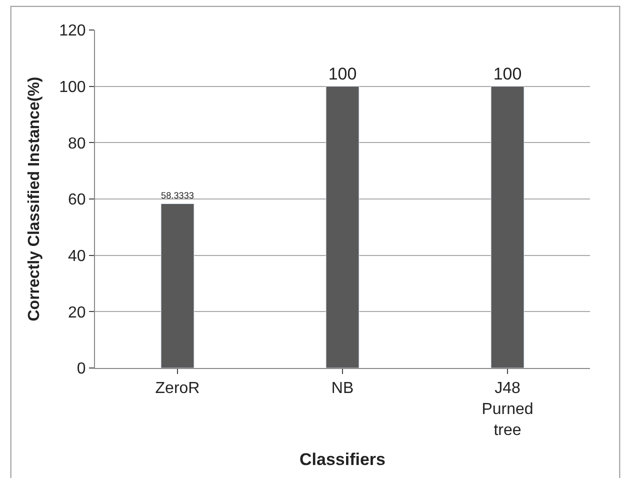 The height and width of the screenshot is (478, 630). Describe the element at coordinates (343, 460) in the screenshot. I see `x-axis-title: Classifiers` at that location.